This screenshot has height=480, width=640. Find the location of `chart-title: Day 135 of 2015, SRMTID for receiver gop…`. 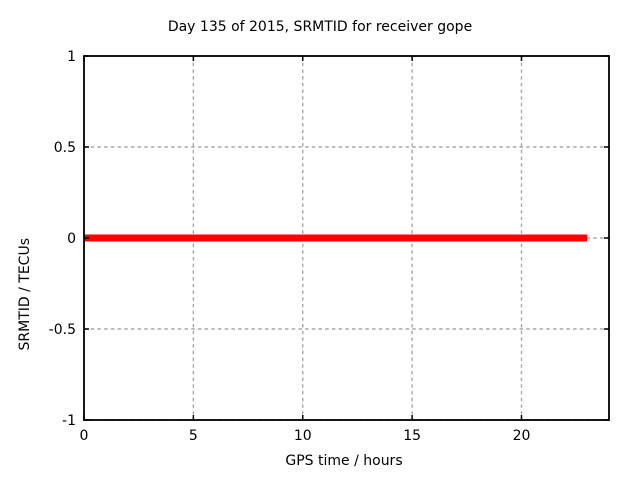

chart-title: Day 135 of 2015, SRMTID for receiver gop… is located at coordinates (320, 27).